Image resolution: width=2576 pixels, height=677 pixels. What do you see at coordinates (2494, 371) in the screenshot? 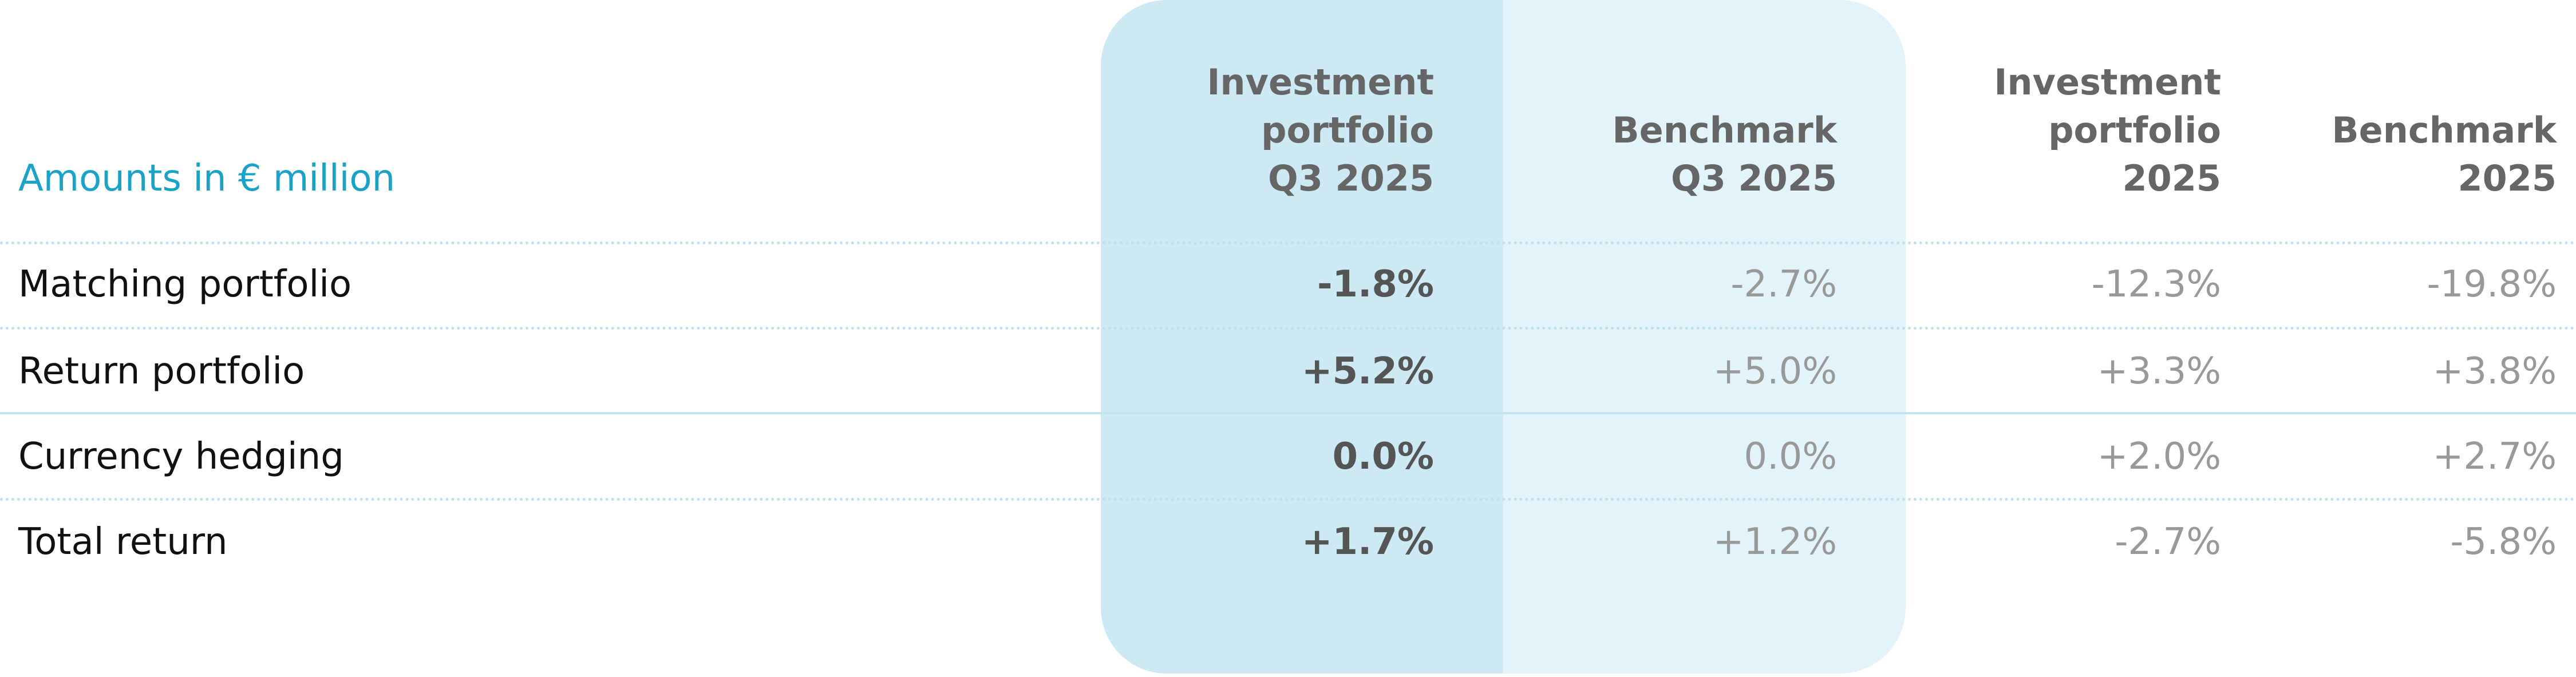
I see `cell-value: +3.8%` at bounding box center [2494, 371].